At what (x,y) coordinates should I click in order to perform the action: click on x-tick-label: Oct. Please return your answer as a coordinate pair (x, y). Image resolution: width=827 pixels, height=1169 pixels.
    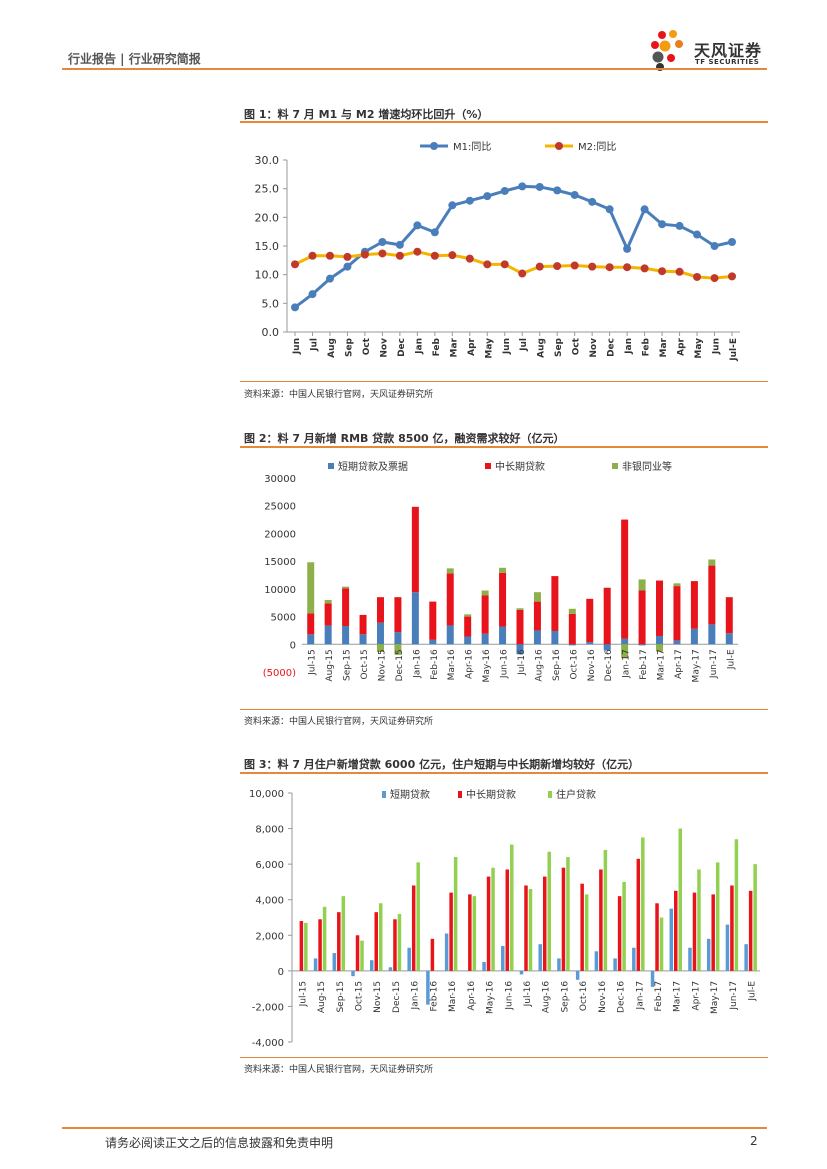
    Looking at the image, I should click on (367, 346).